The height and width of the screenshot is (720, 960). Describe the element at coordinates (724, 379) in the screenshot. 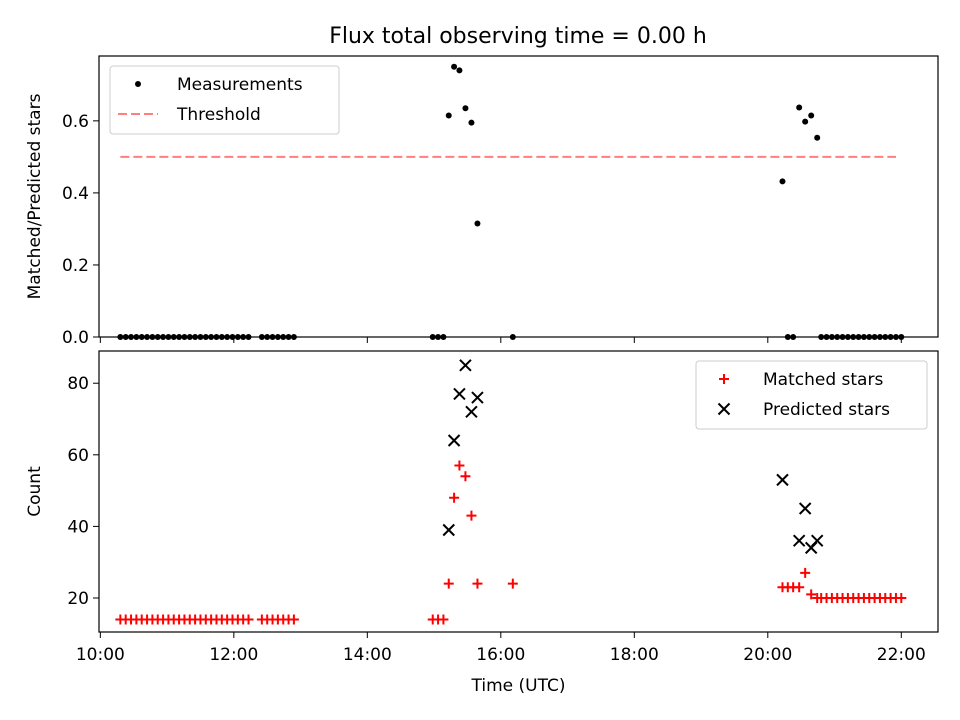

I see `legend-swatch-plus` at that location.